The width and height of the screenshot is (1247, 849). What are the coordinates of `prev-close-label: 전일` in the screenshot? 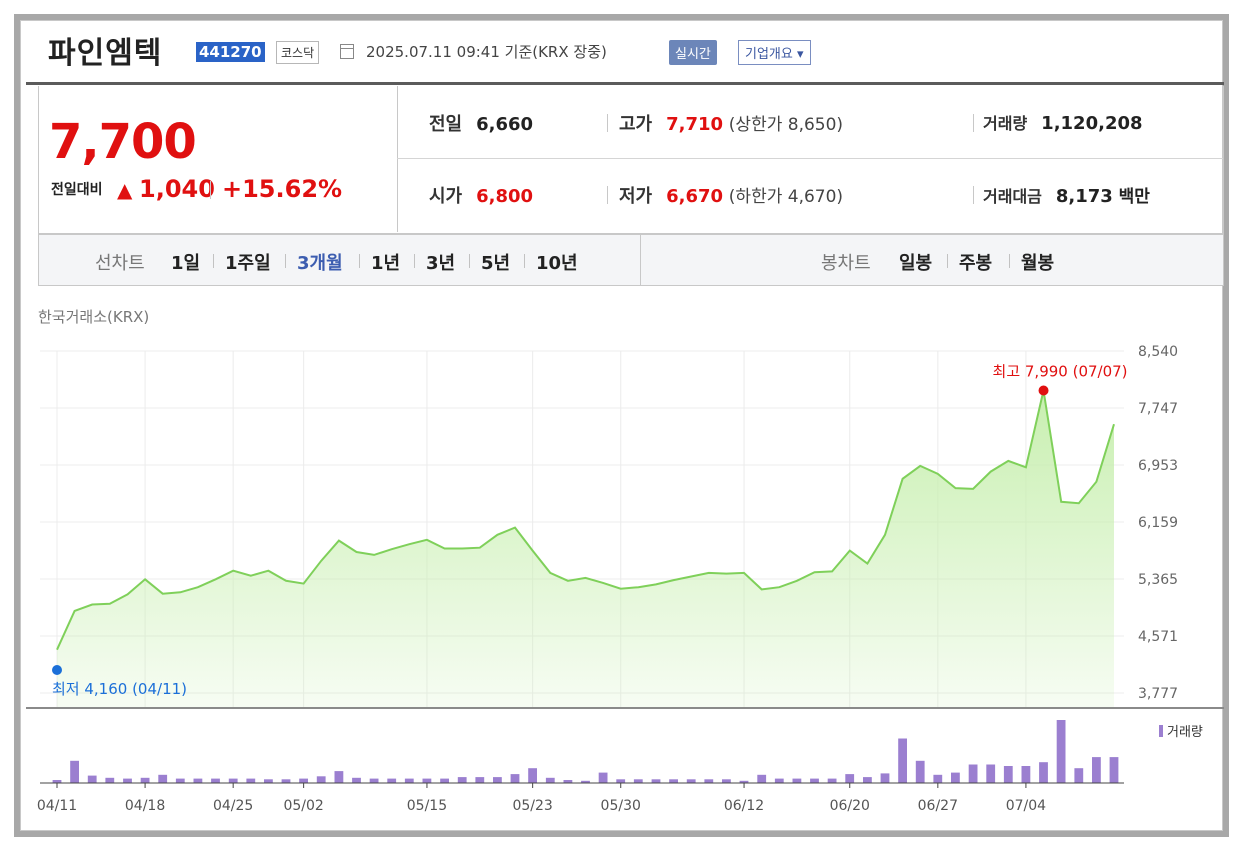 It's located at (446, 124).